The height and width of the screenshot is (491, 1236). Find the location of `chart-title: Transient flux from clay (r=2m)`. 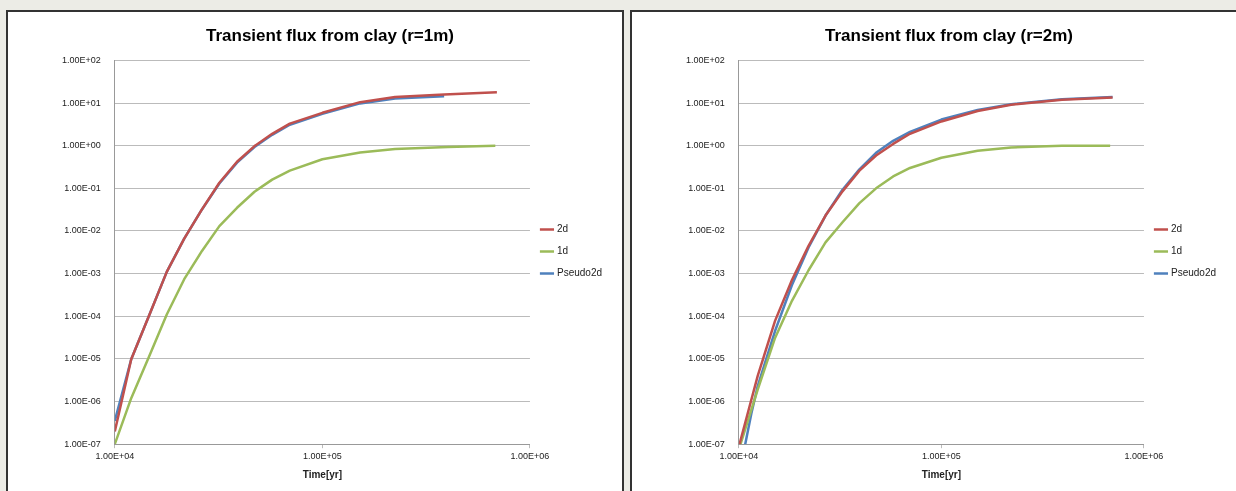

chart-title: Transient flux from clay (r=2m) is located at coordinates (949, 35).